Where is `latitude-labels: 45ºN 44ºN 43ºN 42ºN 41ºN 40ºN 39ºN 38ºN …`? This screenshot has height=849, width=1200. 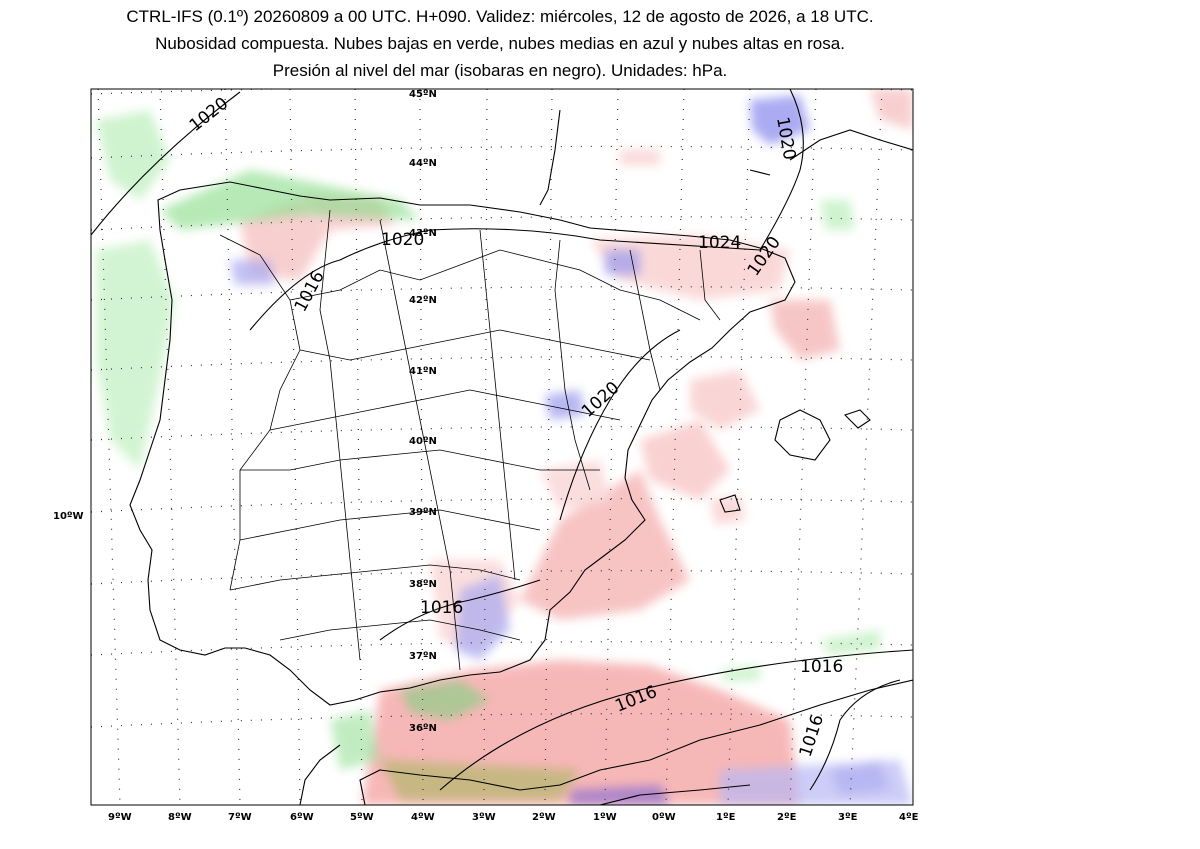 latitude-labels: 45ºN 44ºN 43ºN 42ºN 41ºN 40ºN 39ºN 38ºN … is located at coordinates (423, 411).